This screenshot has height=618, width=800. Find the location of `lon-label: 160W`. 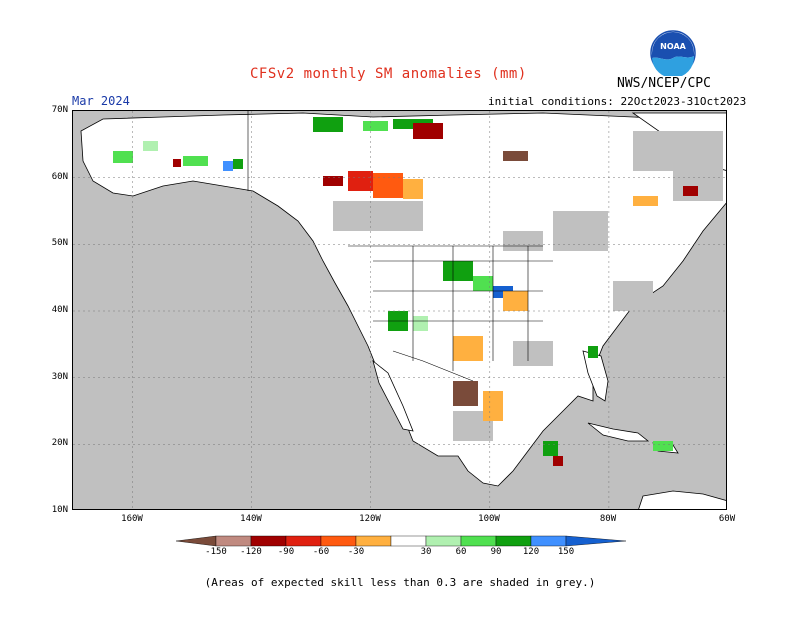

lon-label: 160W is located at coordinates (132, 519).